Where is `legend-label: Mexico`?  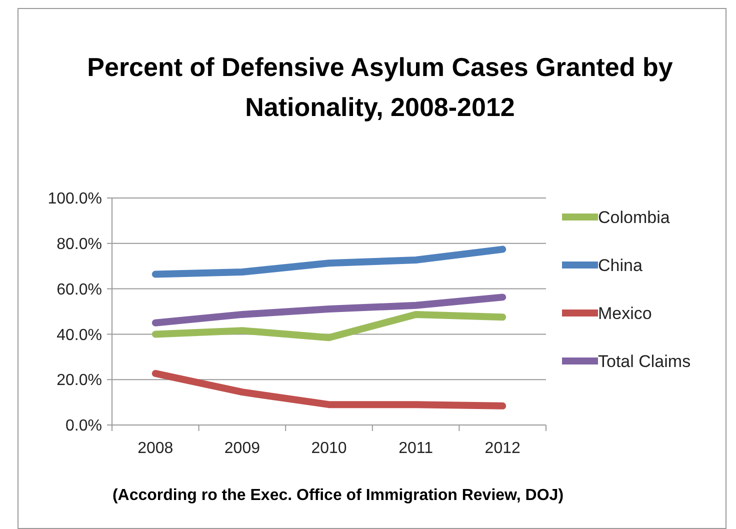
legend-label: Mexico is located at coordinates (625, 313).